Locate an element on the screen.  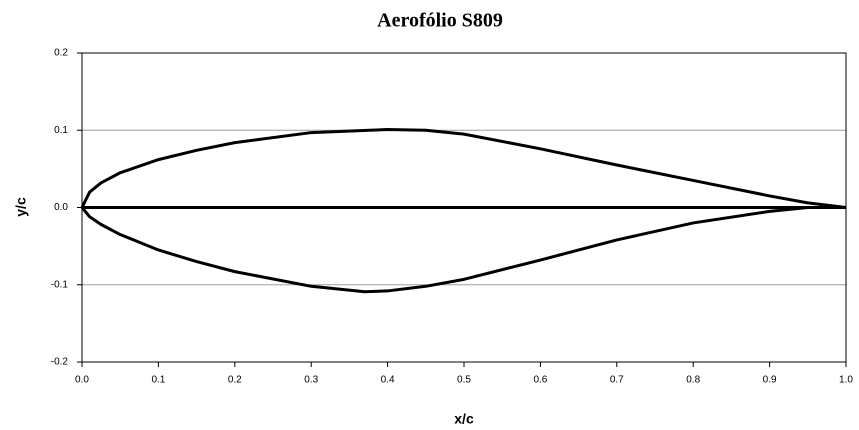
x-tick-label: 0.5 is located at coordinates (464, 380).